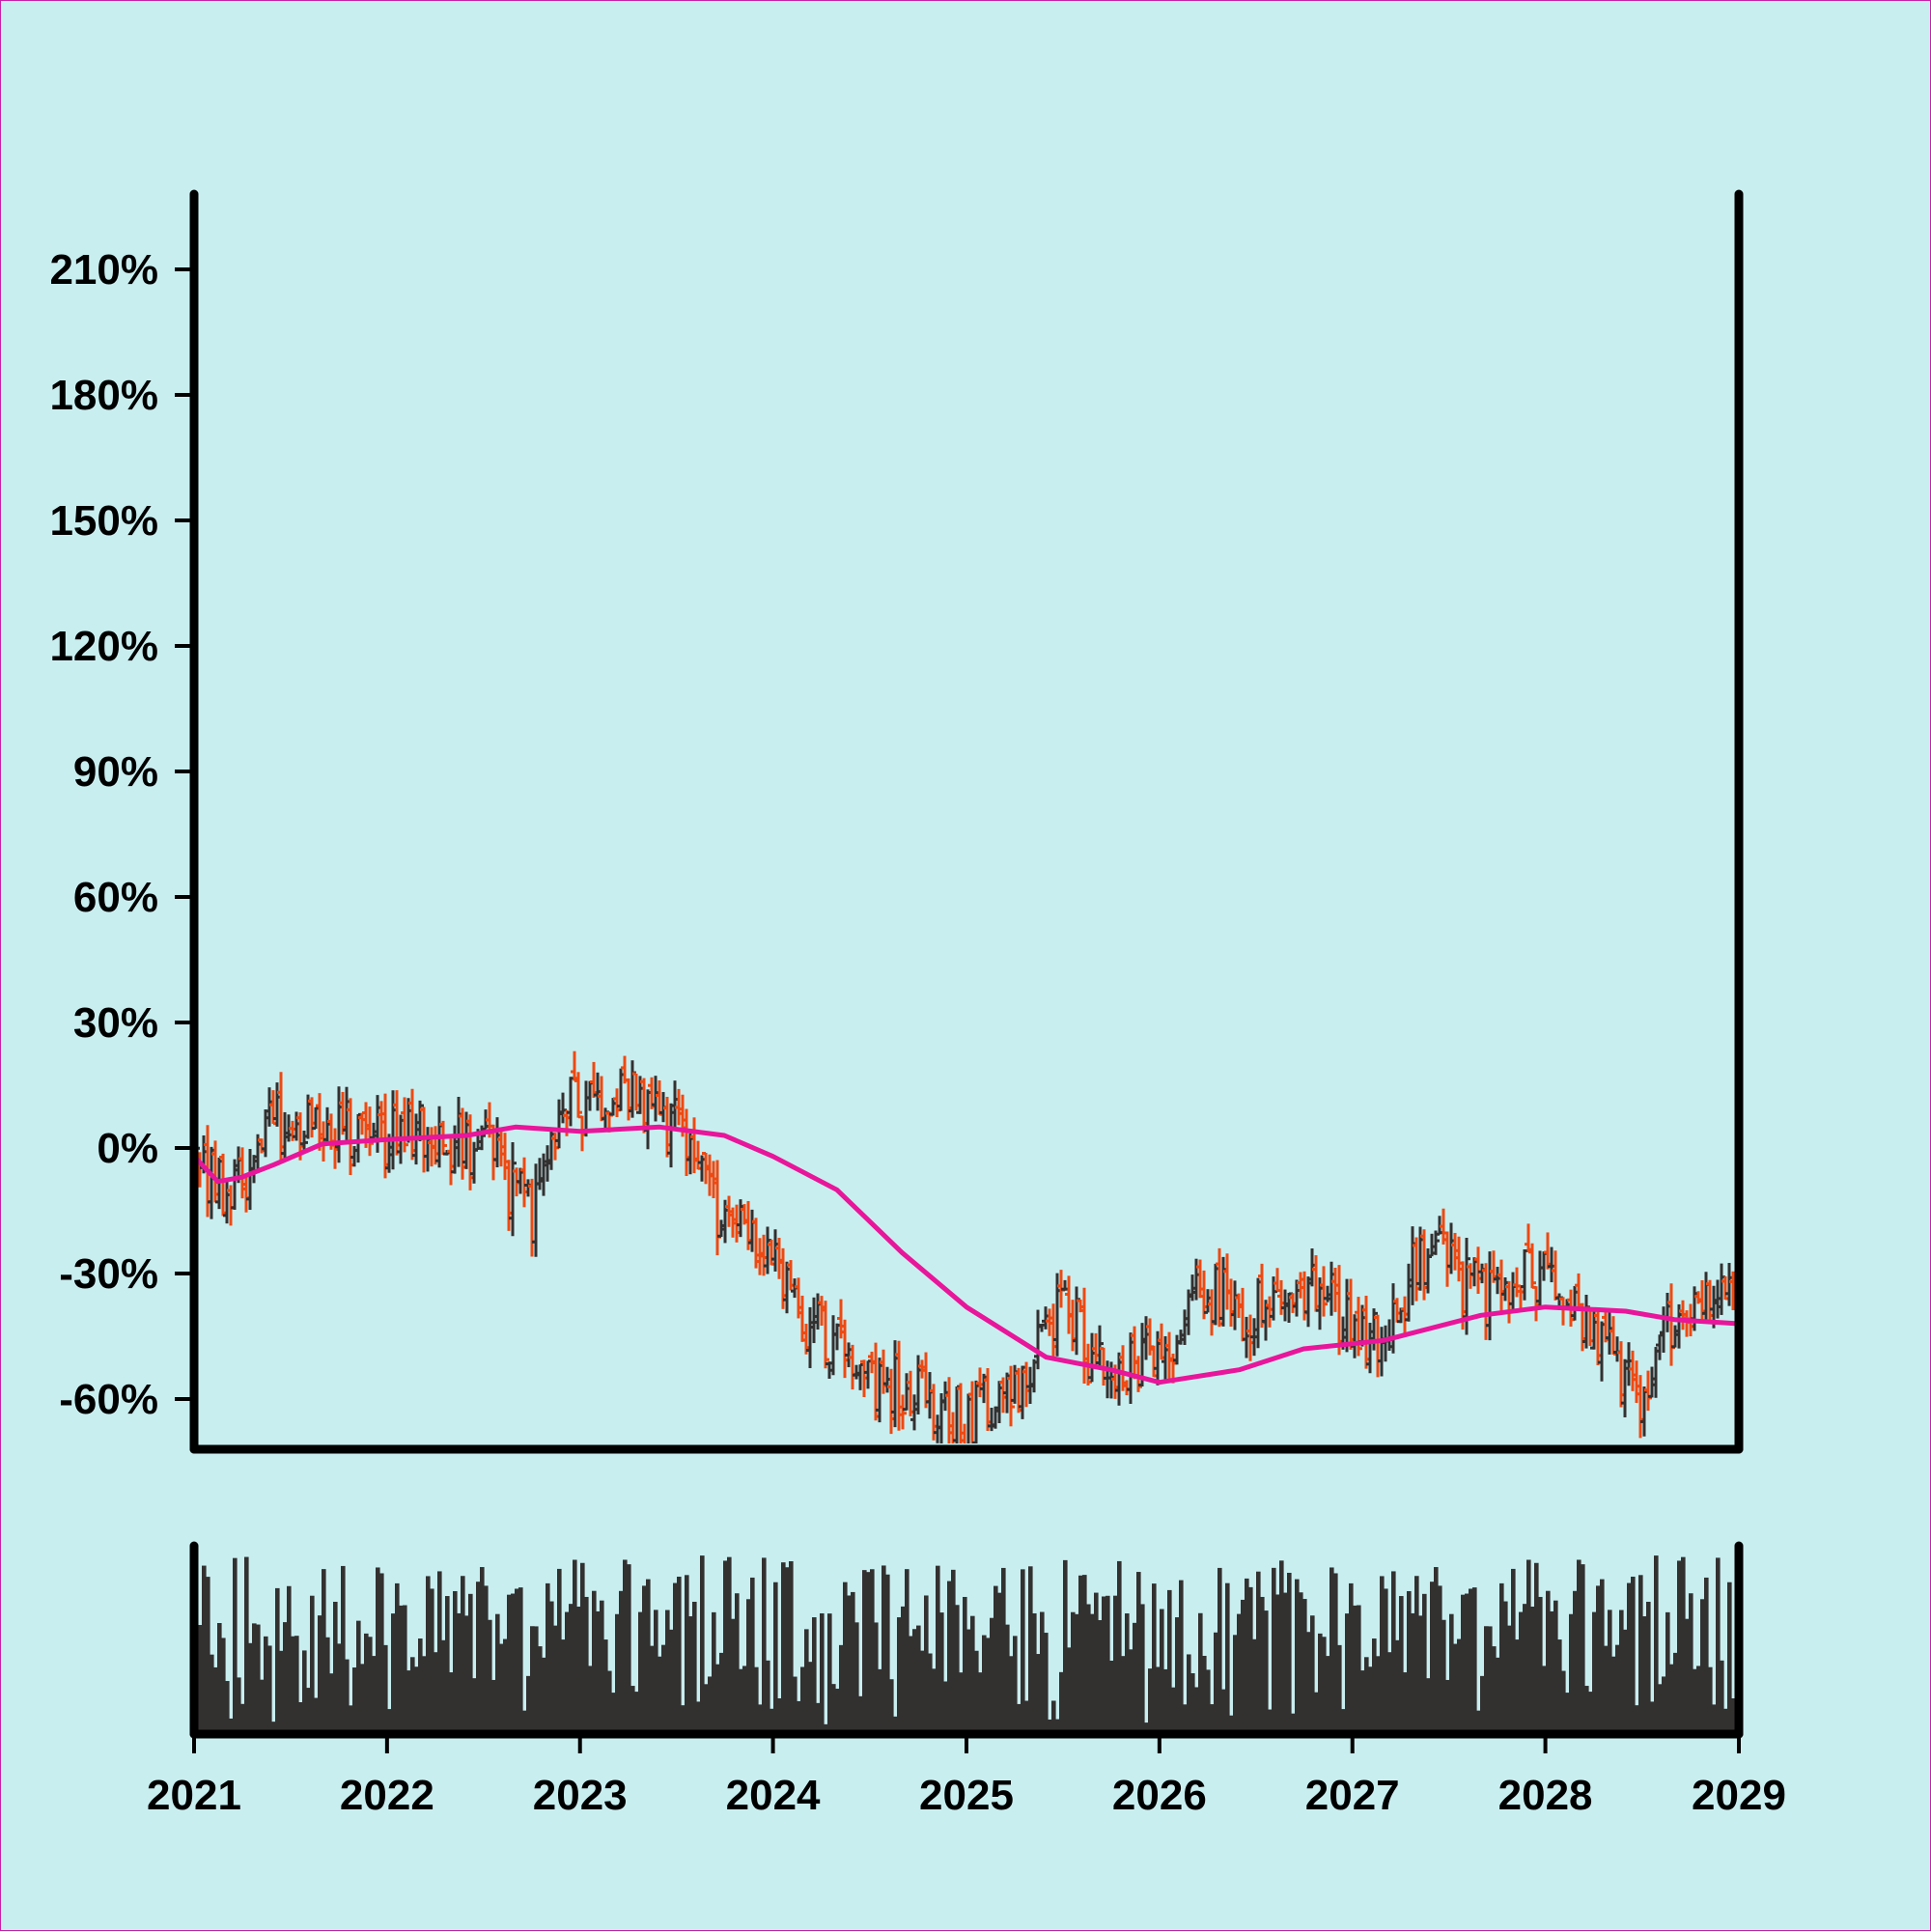 The width and height of the screenshot is (1931, 1932). Describe the element at coordinates (773, 1796) in the screenshot. I see `x-tick-label: 2024` at that location.